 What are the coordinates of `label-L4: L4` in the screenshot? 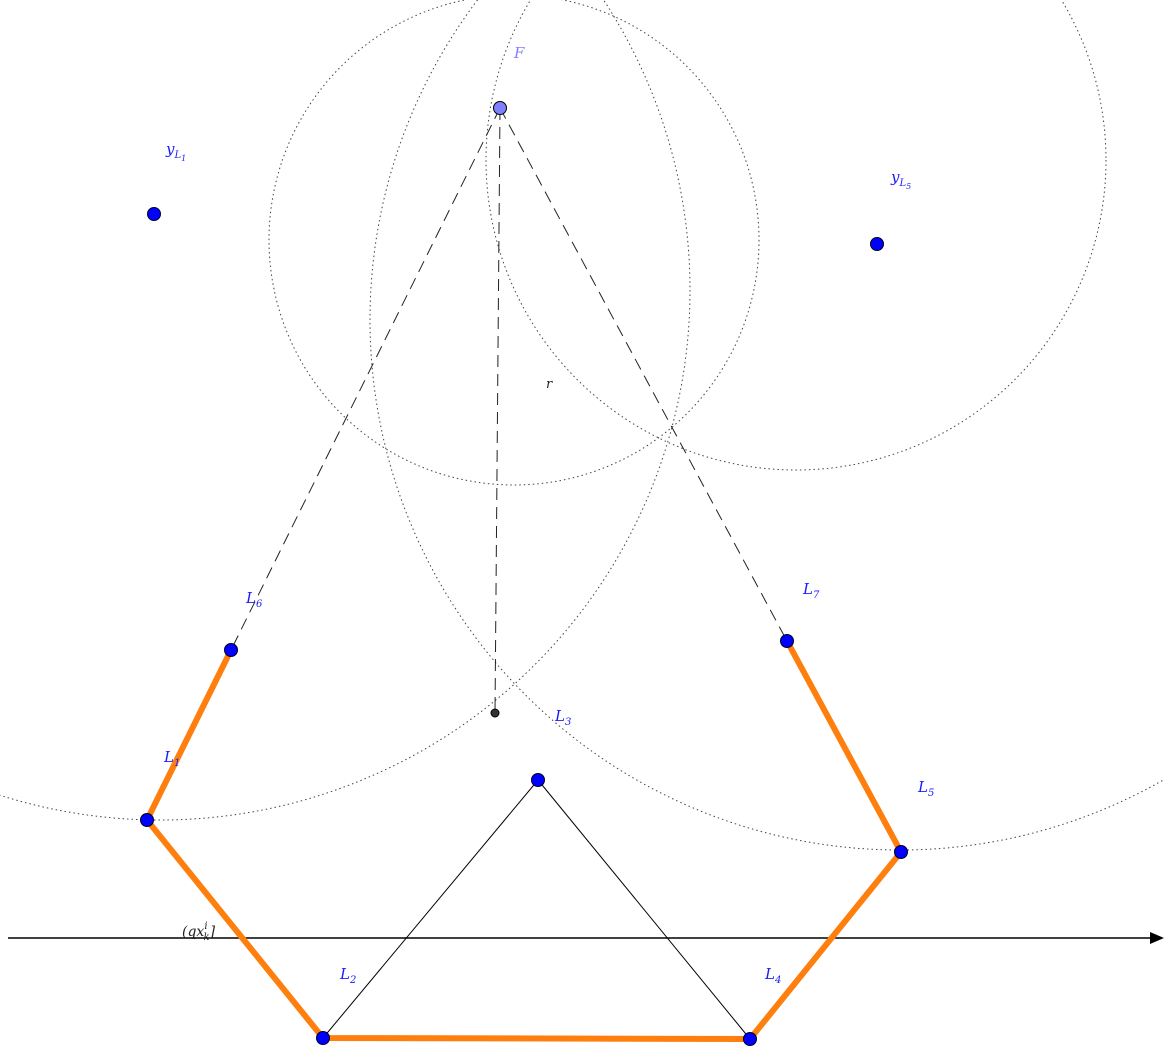 It's located at (772, 975).